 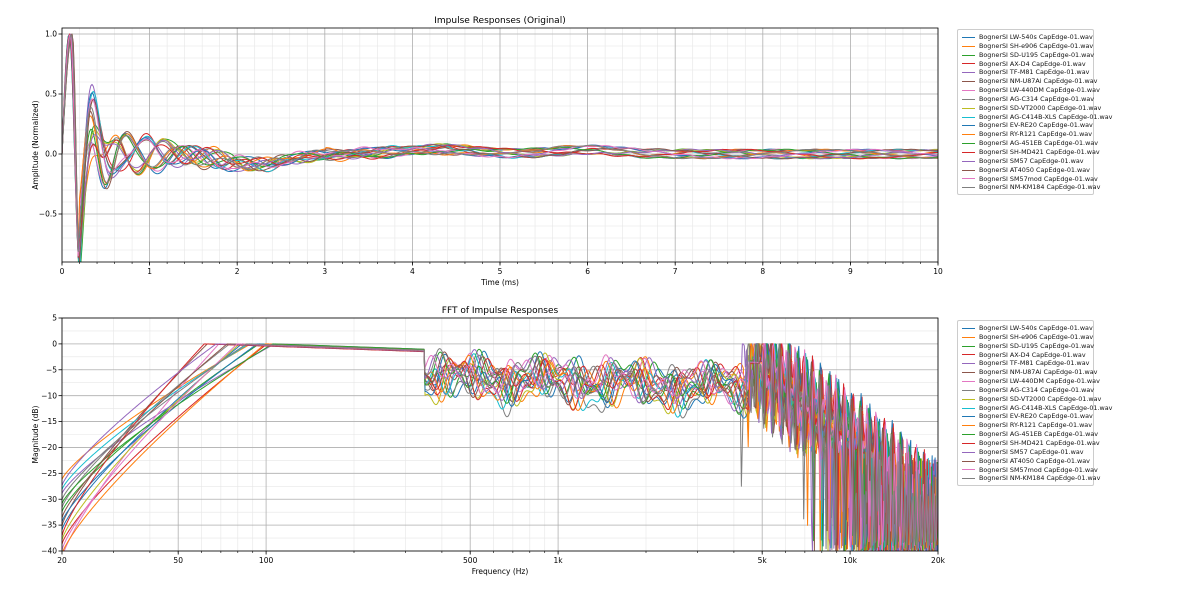 I want to click on legend-label: BognerSI EV-RE20 CapEdge-01.wav, so click(x=1036, y=416).